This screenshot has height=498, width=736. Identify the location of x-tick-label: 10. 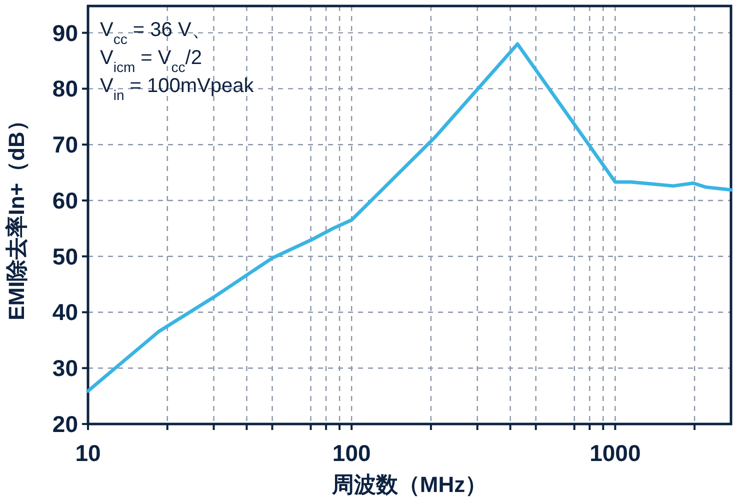
(88, 453).